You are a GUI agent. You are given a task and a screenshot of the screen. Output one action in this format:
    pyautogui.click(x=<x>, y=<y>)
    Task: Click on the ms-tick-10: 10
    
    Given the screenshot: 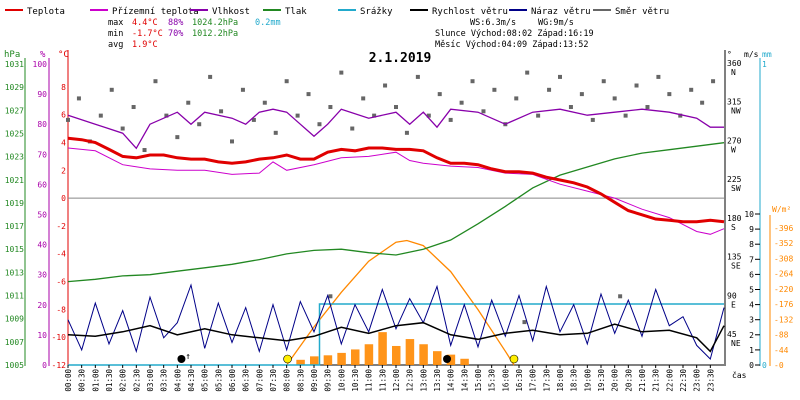 What is the action you would take?
    pyautogui.click(x=749, y=214)
    